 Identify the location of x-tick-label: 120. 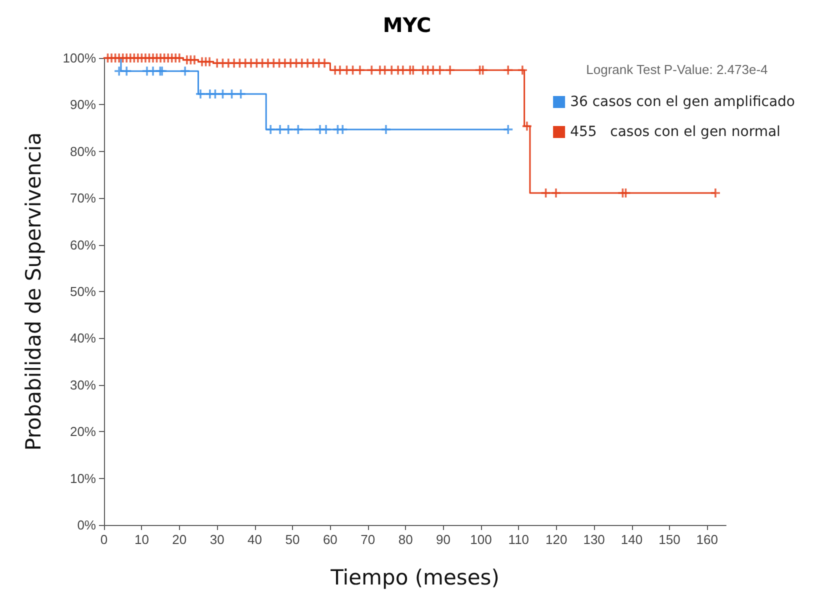
(557, 539).